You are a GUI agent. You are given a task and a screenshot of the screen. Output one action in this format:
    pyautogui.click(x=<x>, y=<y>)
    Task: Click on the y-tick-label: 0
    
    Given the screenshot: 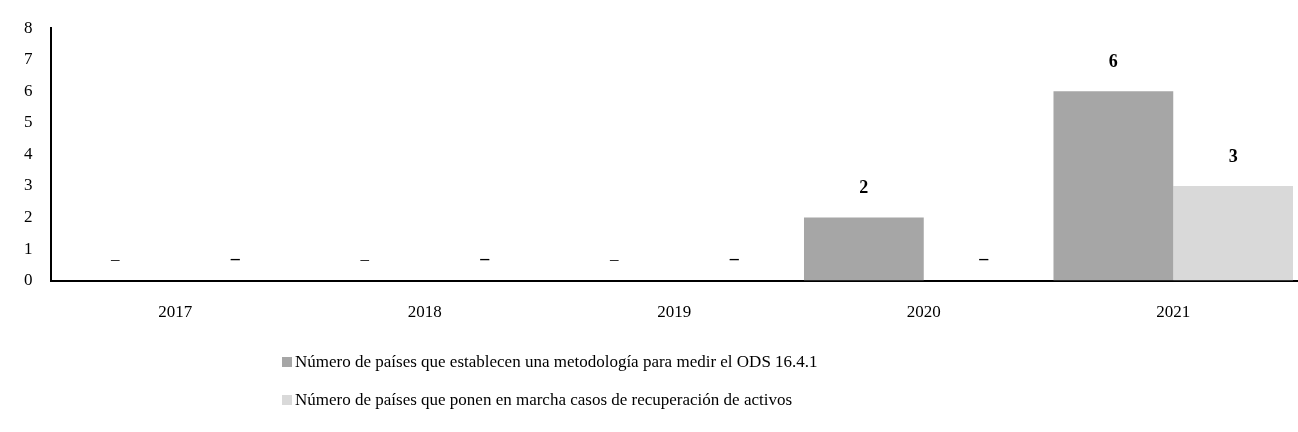 What is the action you would take?
    pyautogui.click(x=28, y=280)
    